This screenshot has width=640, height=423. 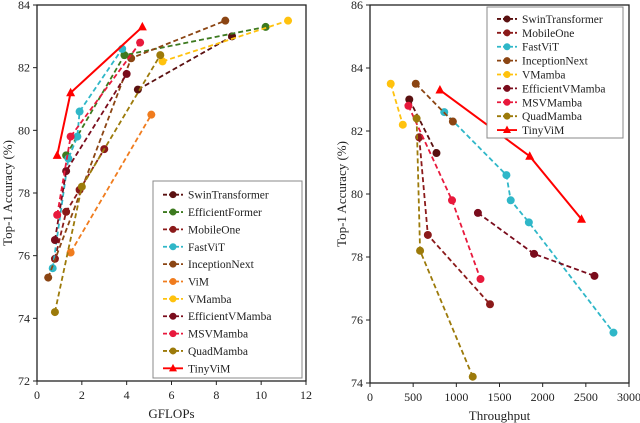 What do you see at coordinates (172, 395) in the screenshot?
I see `x-tick-label: 6` at bounding box center [172, 395].